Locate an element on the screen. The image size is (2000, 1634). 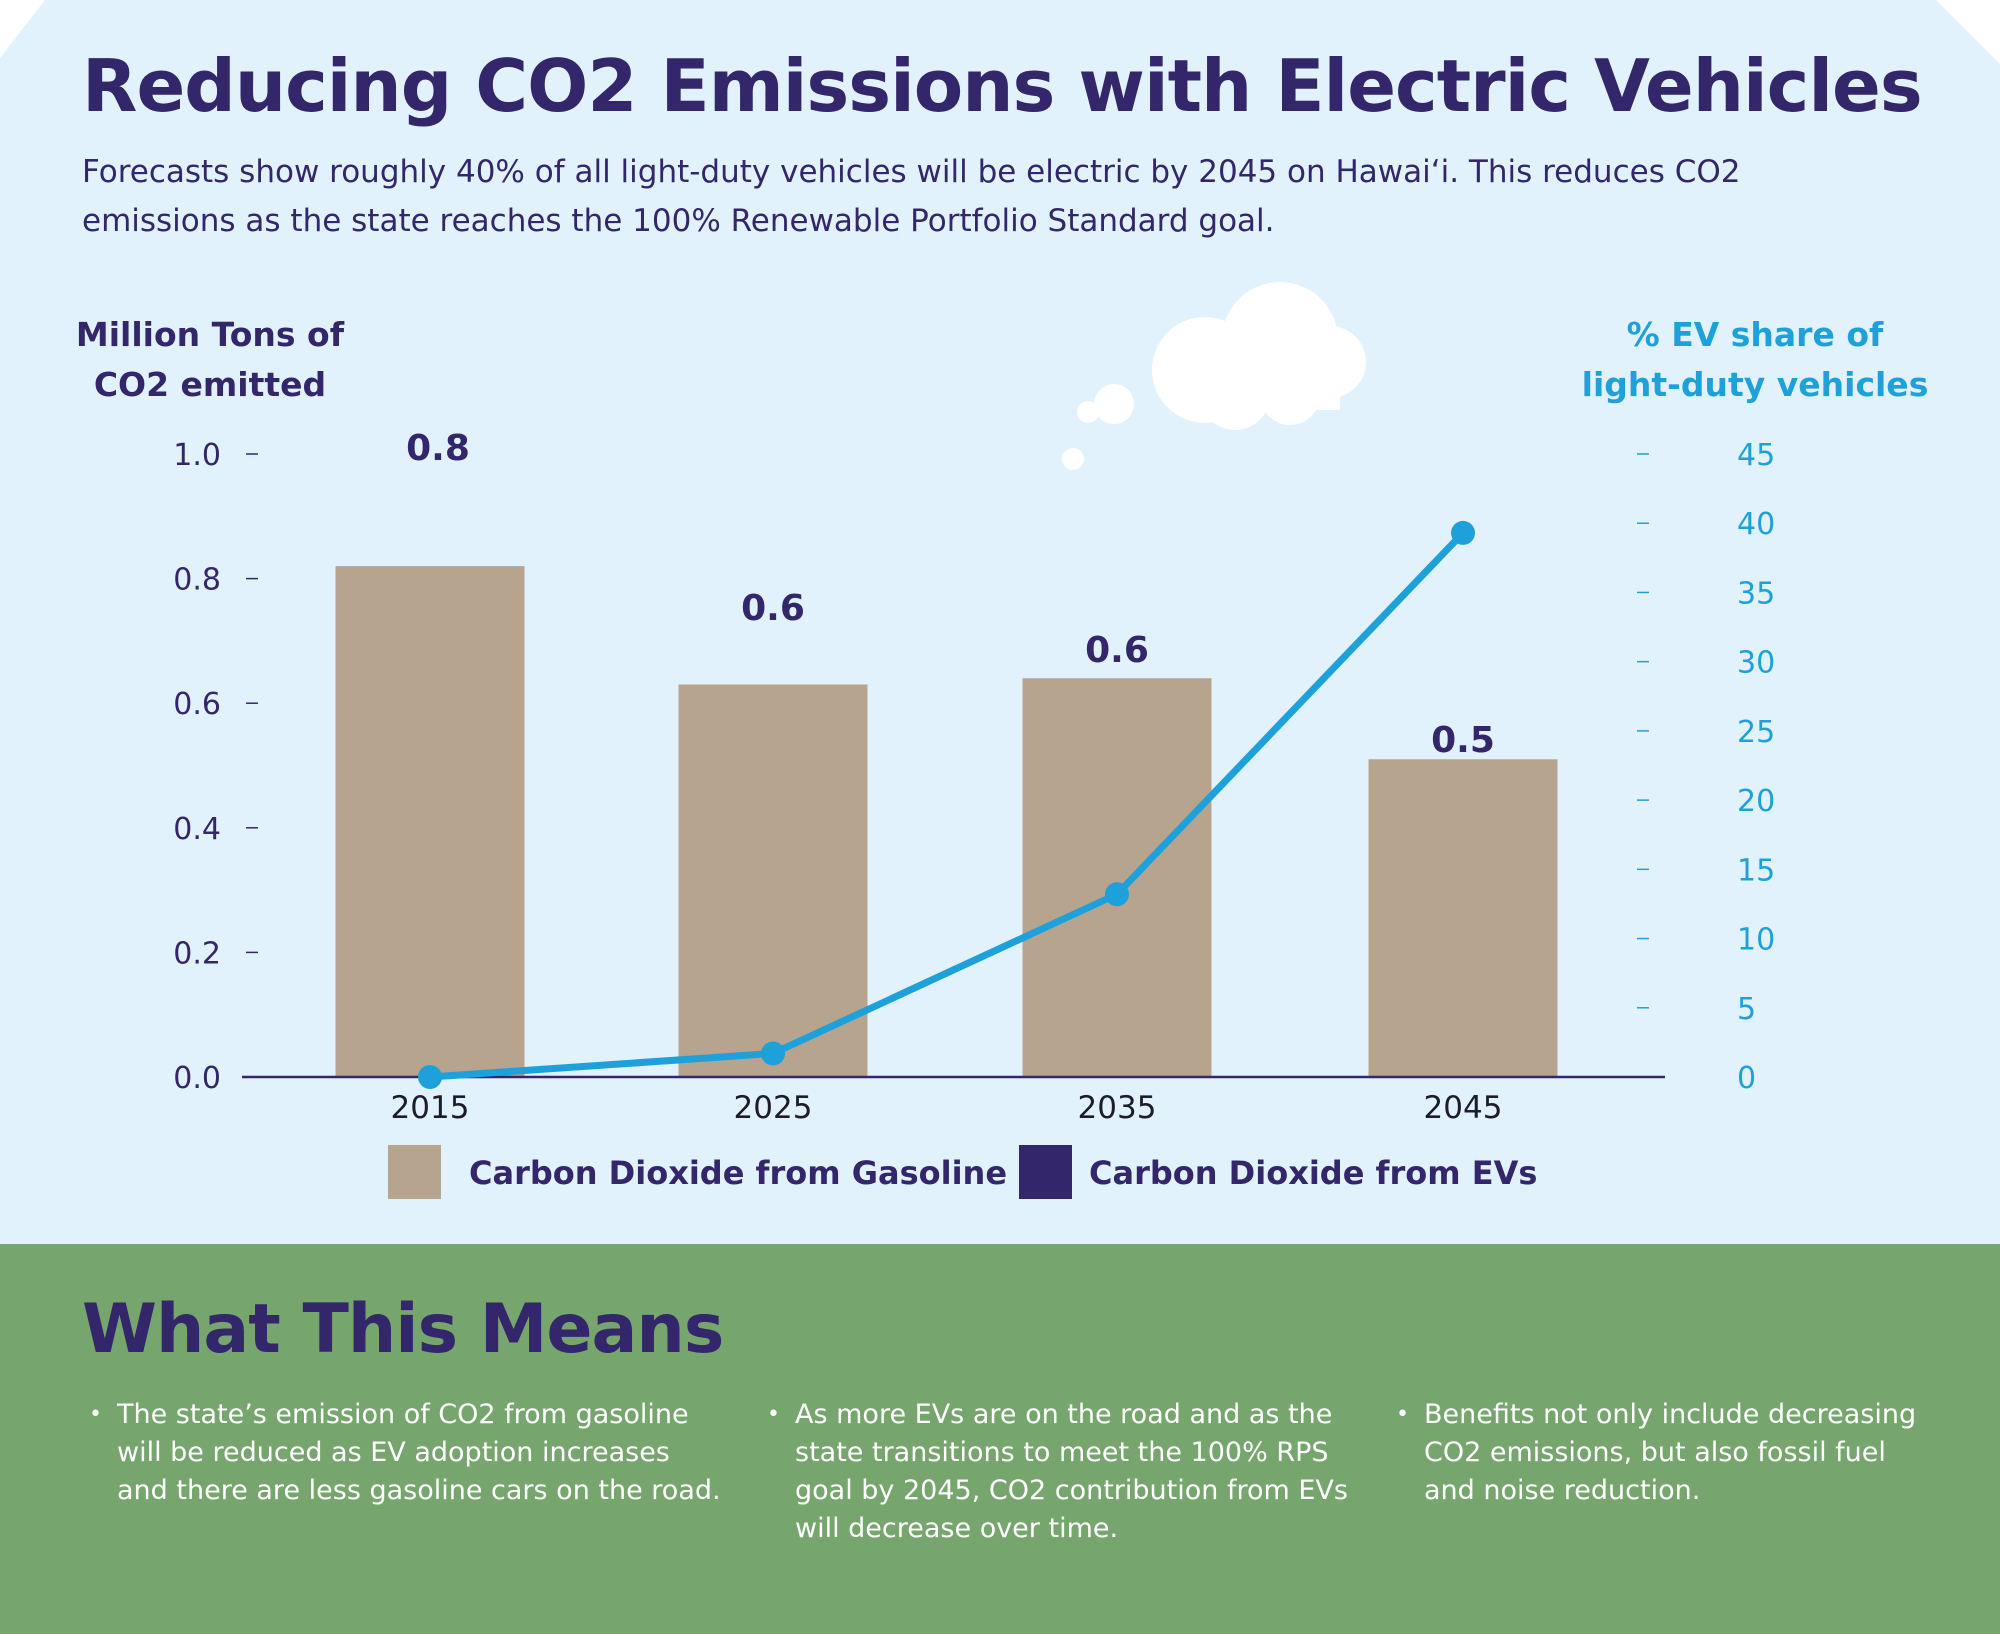
right-axis-tick-label: 15 is located at coordinates (1756, 870).